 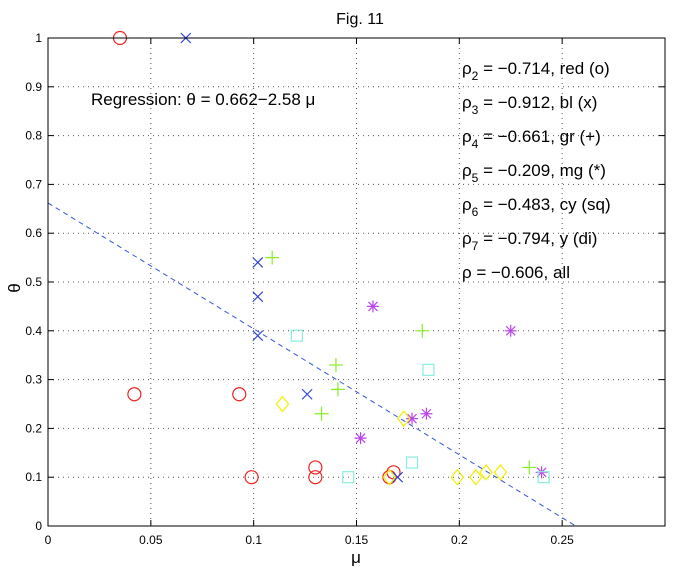 What do you see at coordinates (33, 380) in the screenshot?
I see `y-tick-label: 0.3` at bounding box center [33, 380].